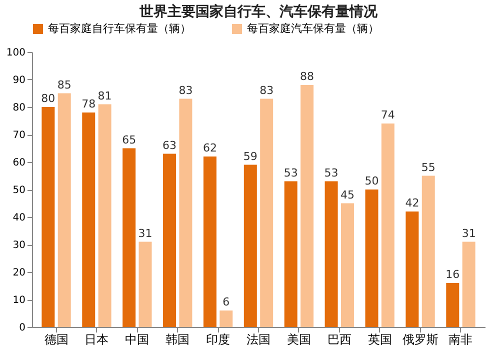 The image size is (500, 362). Describe the element at coordinates (250, 156) in the screenshot. I see `data-label: 59` at that location.